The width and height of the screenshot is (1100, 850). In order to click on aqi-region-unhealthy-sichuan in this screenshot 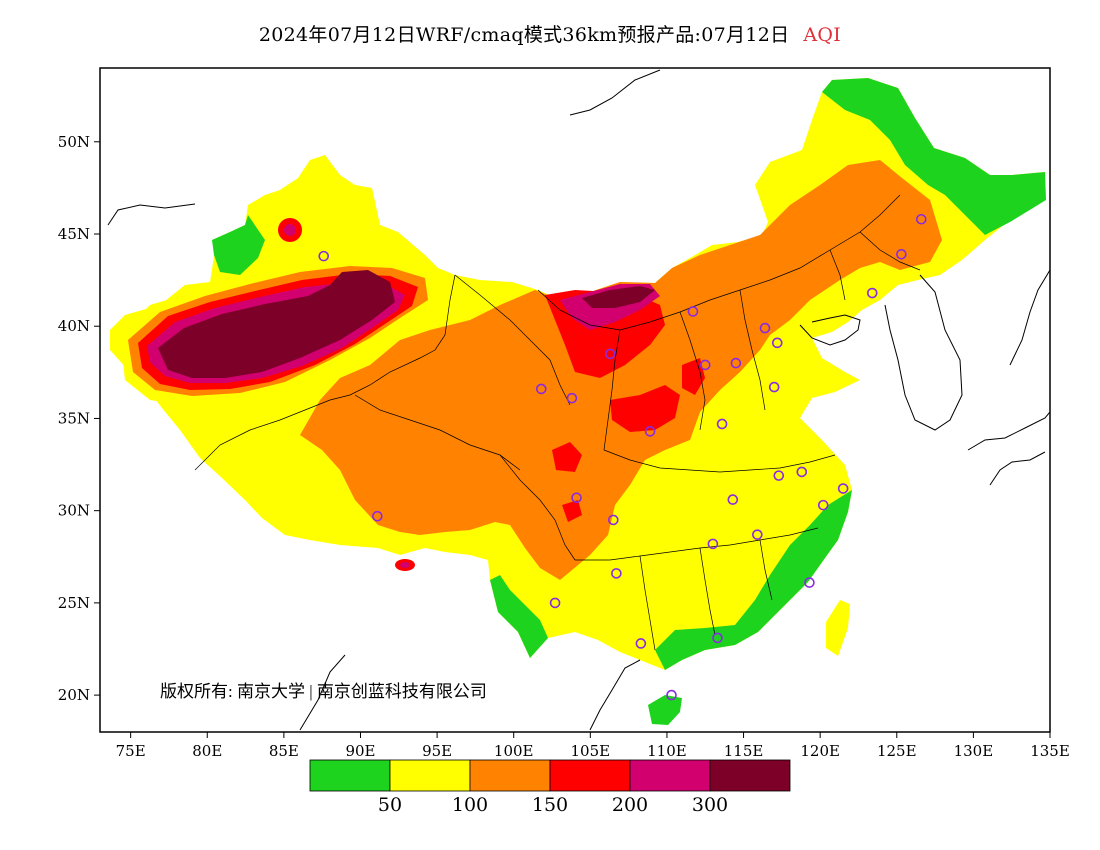, I will do `click(567, 457)`.